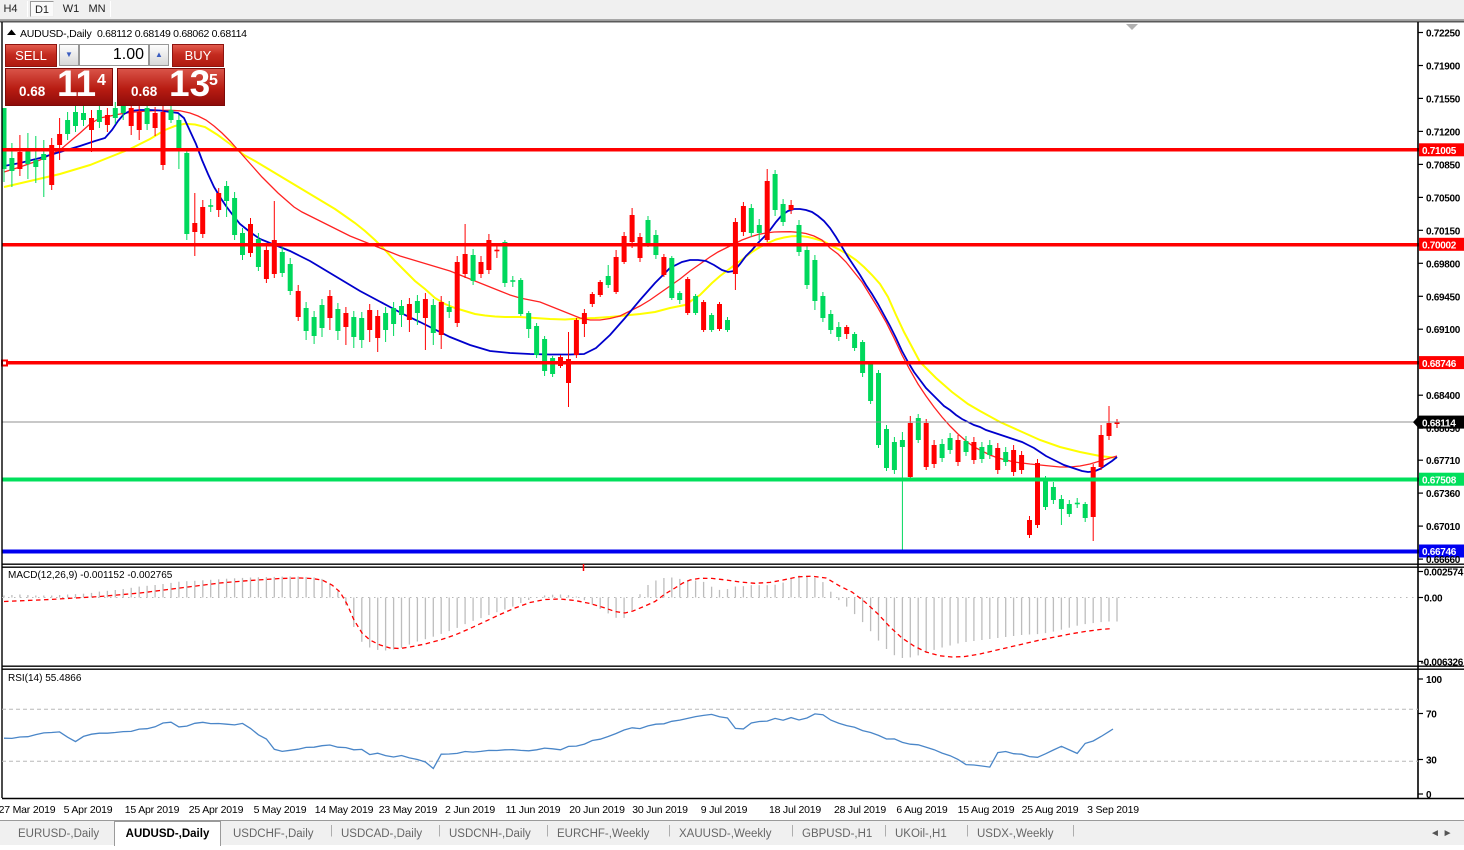 The width and height of the screenshot is (1464, 850). I want to click on svg-text: 0.002574, so click(1444, 573).